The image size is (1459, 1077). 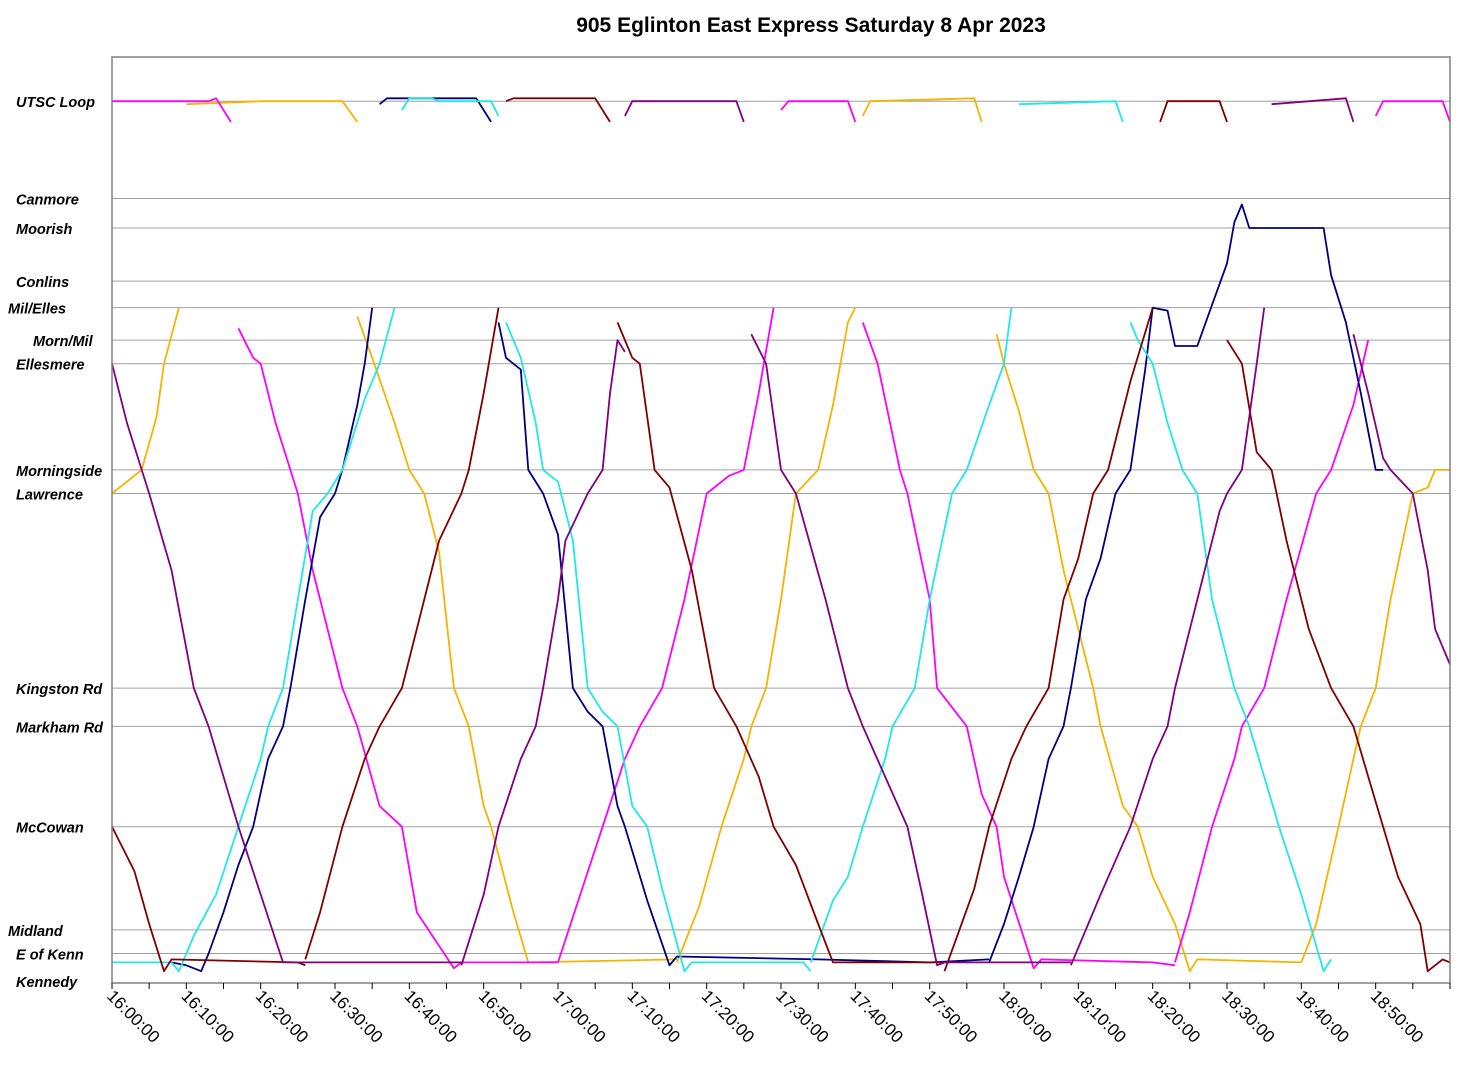 I want to click on y-tick-label: UTSC Loop, so click(x=55, y=103).